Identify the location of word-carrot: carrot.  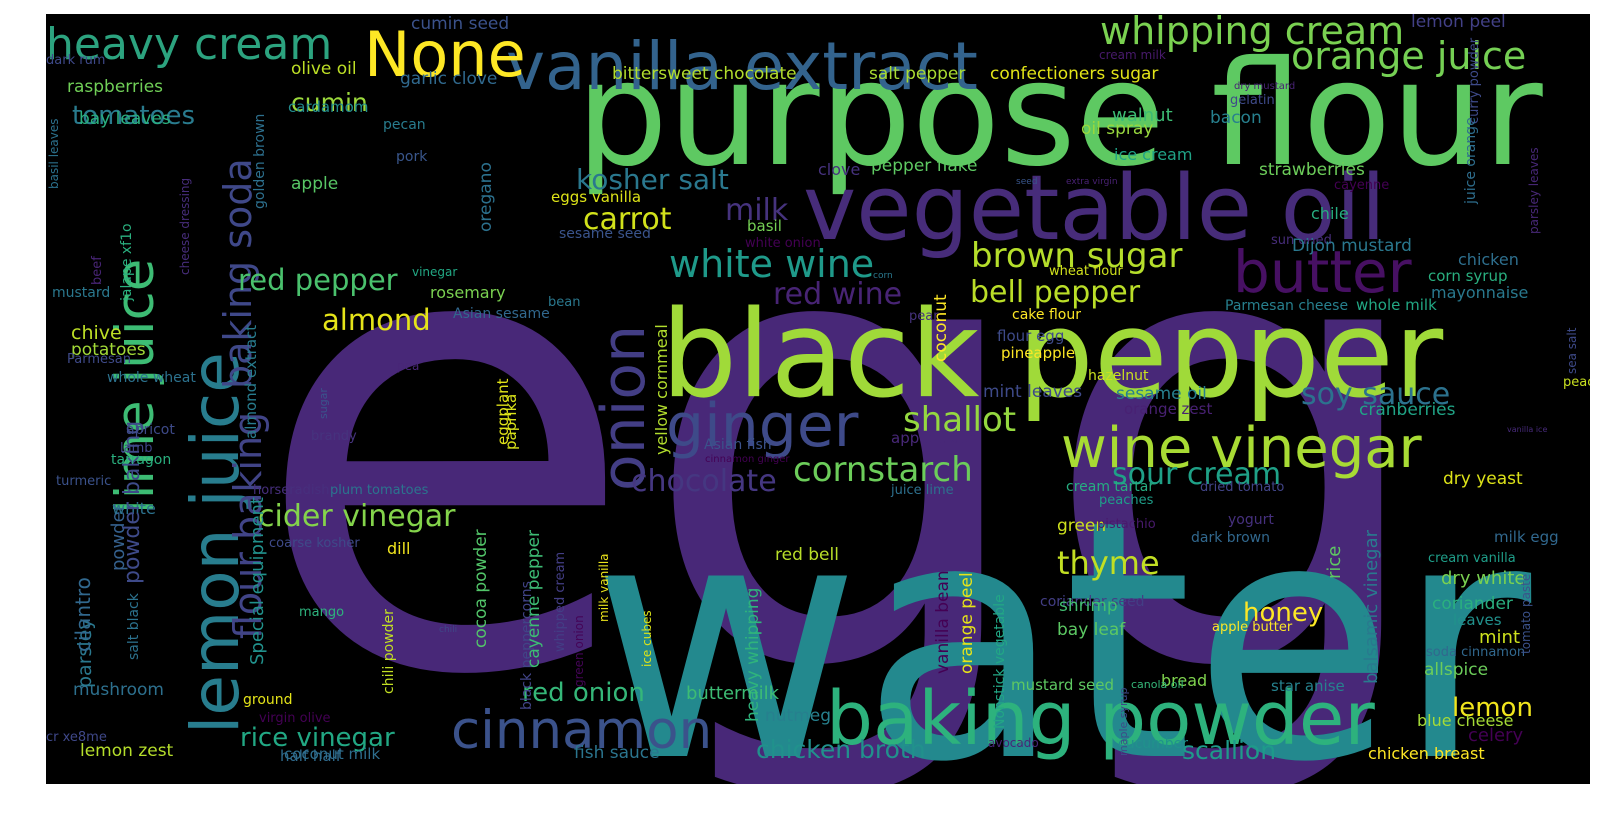
(627, 219).